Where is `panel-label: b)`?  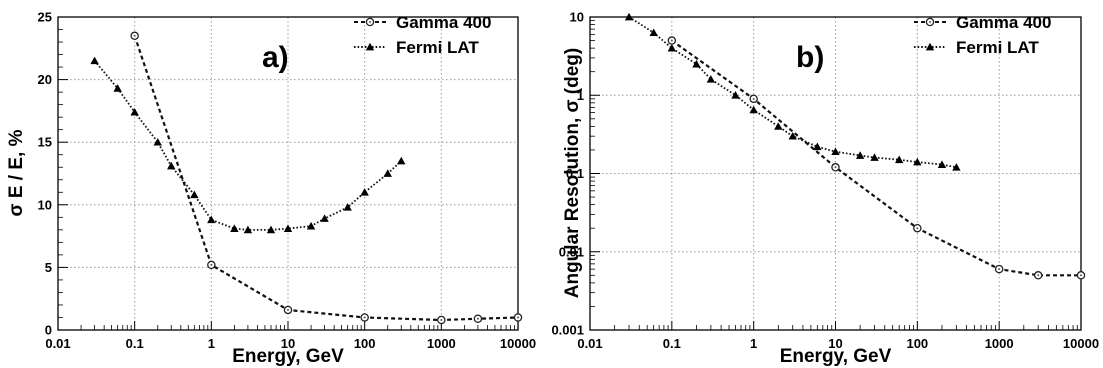
panel-label: b) is located at coordinates (810, 57).